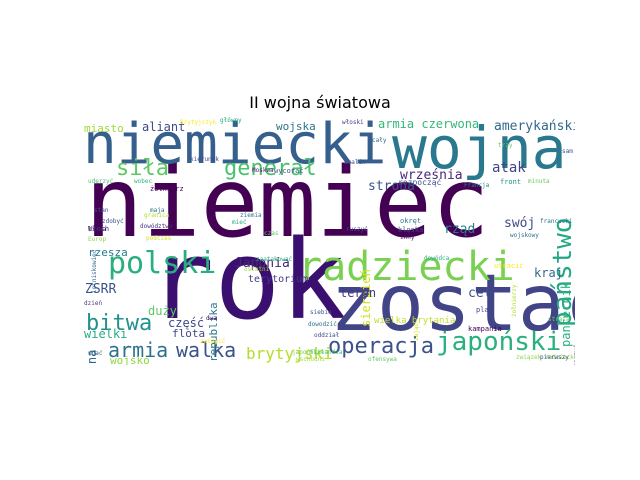 The height and width of the screenshot is (480, 640). Describe the element at coordinates (480, 293) in the screenshot. I see `word-cloud-word: cel` at that location.